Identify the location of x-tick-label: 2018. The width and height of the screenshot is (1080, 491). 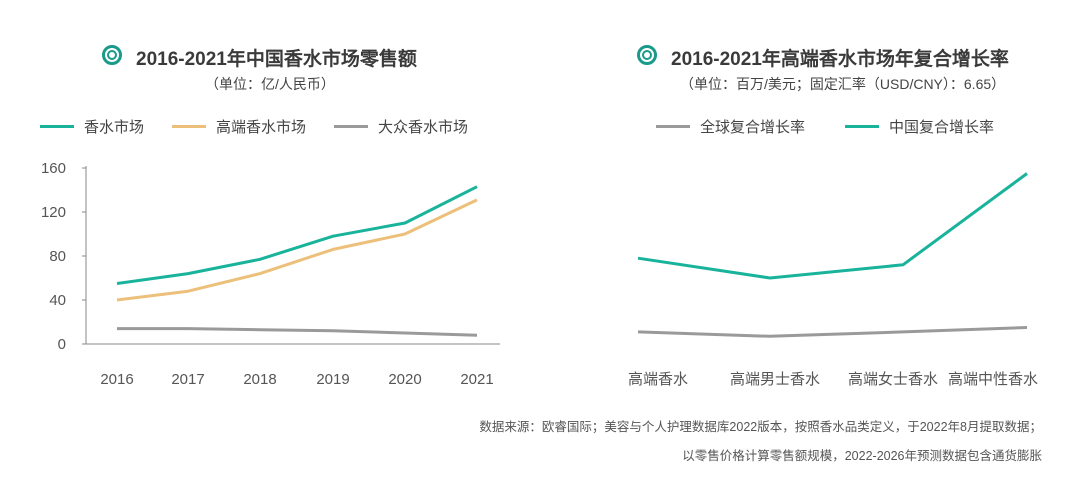
(259, 379).